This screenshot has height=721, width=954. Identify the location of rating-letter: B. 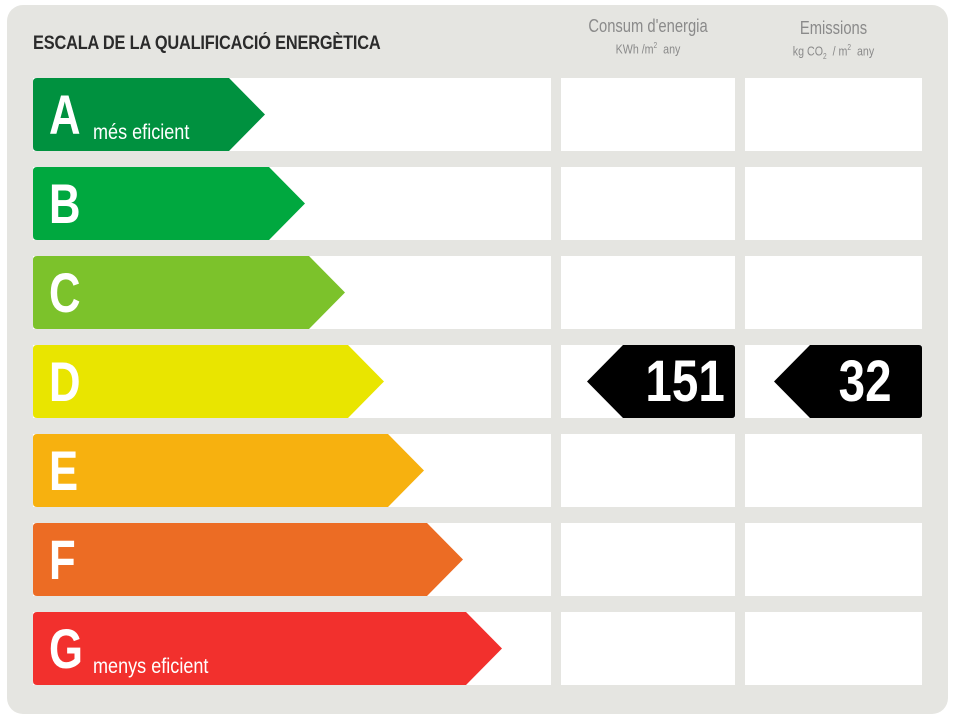
(65, 203).